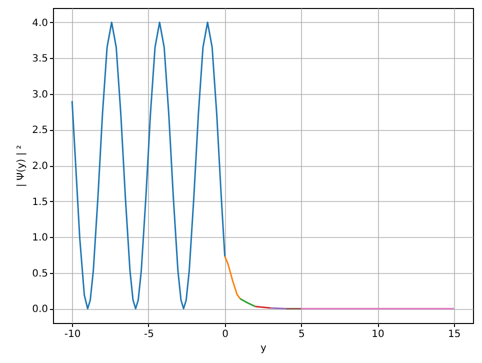  What do you see at coordinates (40, 274) in the screenshot?
I see `y-tick-label: 0.5` at bounding box center [40, 274].